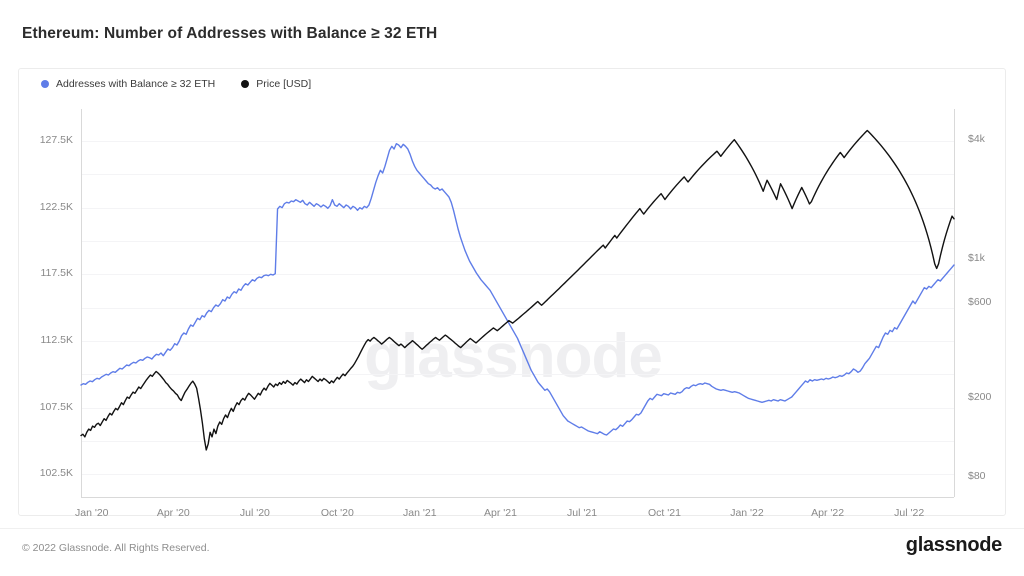  I want to click on x-tick-6: Jul '21, so click(582, 513).